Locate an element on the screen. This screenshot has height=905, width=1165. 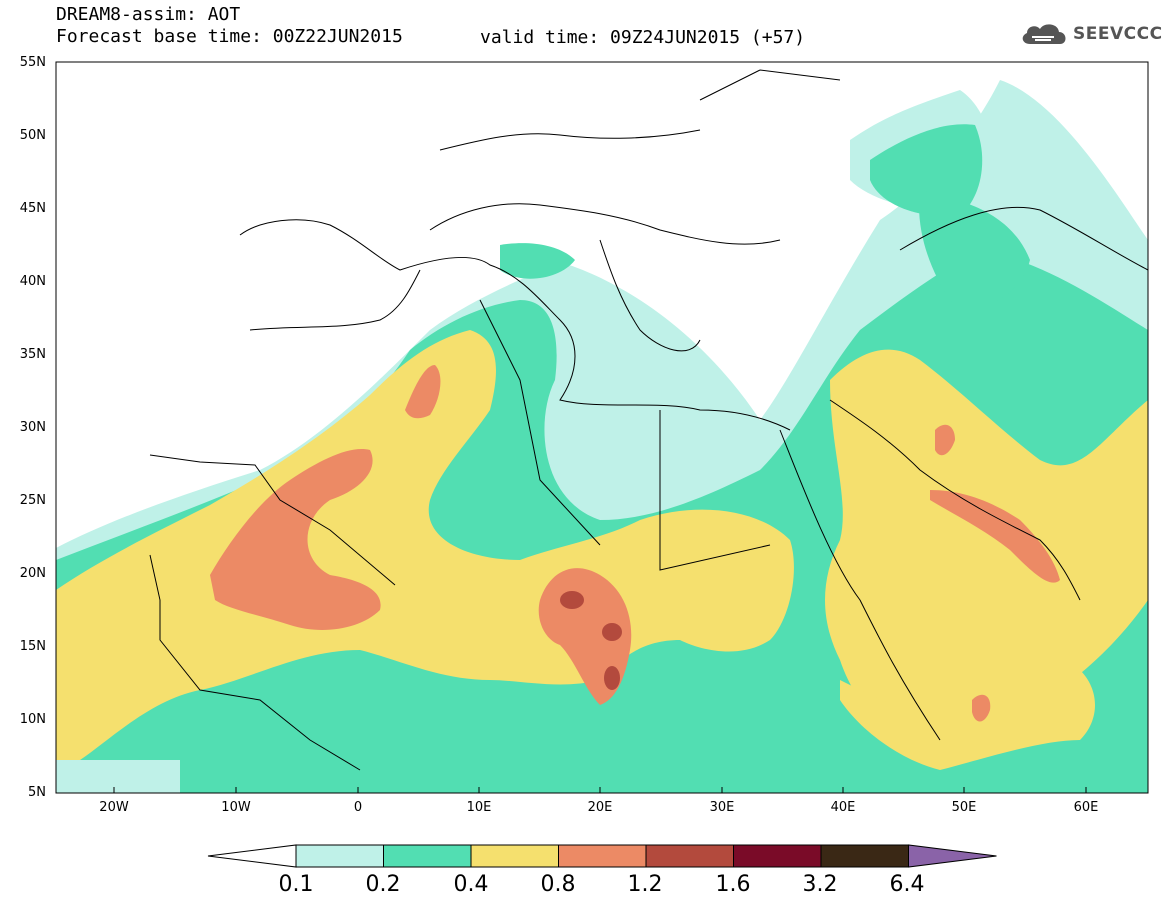
lat-label-35n: 35N is located at coordinates (32, 354).